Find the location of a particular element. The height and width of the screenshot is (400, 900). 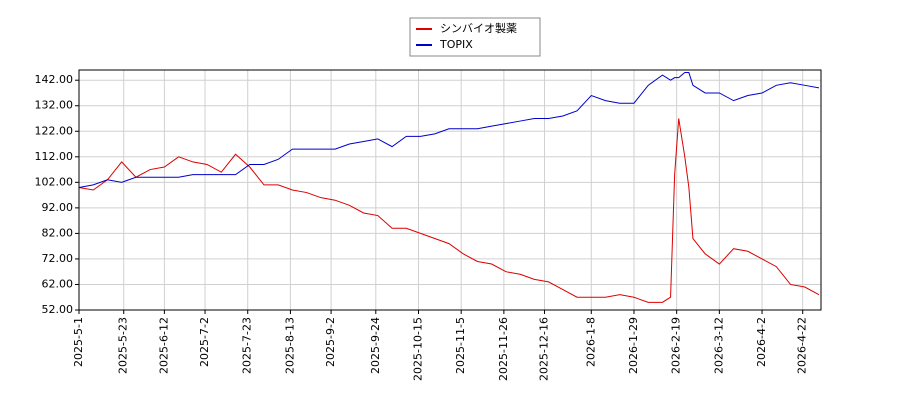

y-tick-label: 132.00 is located at coordinates (54, 105).